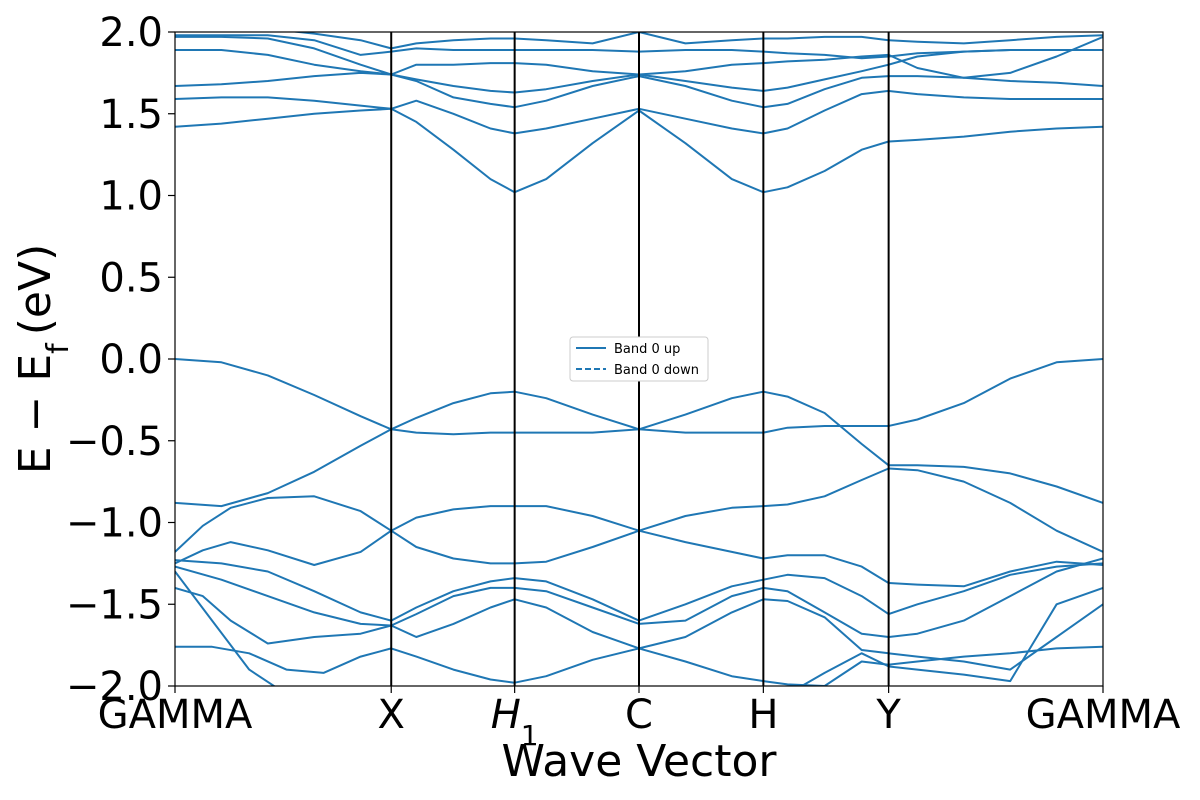 The image size is (1200, 800). Describe the element at coordinates (639, 359) in the screenshot. I see `legend: Band 0 up Band 0 down` at that location.